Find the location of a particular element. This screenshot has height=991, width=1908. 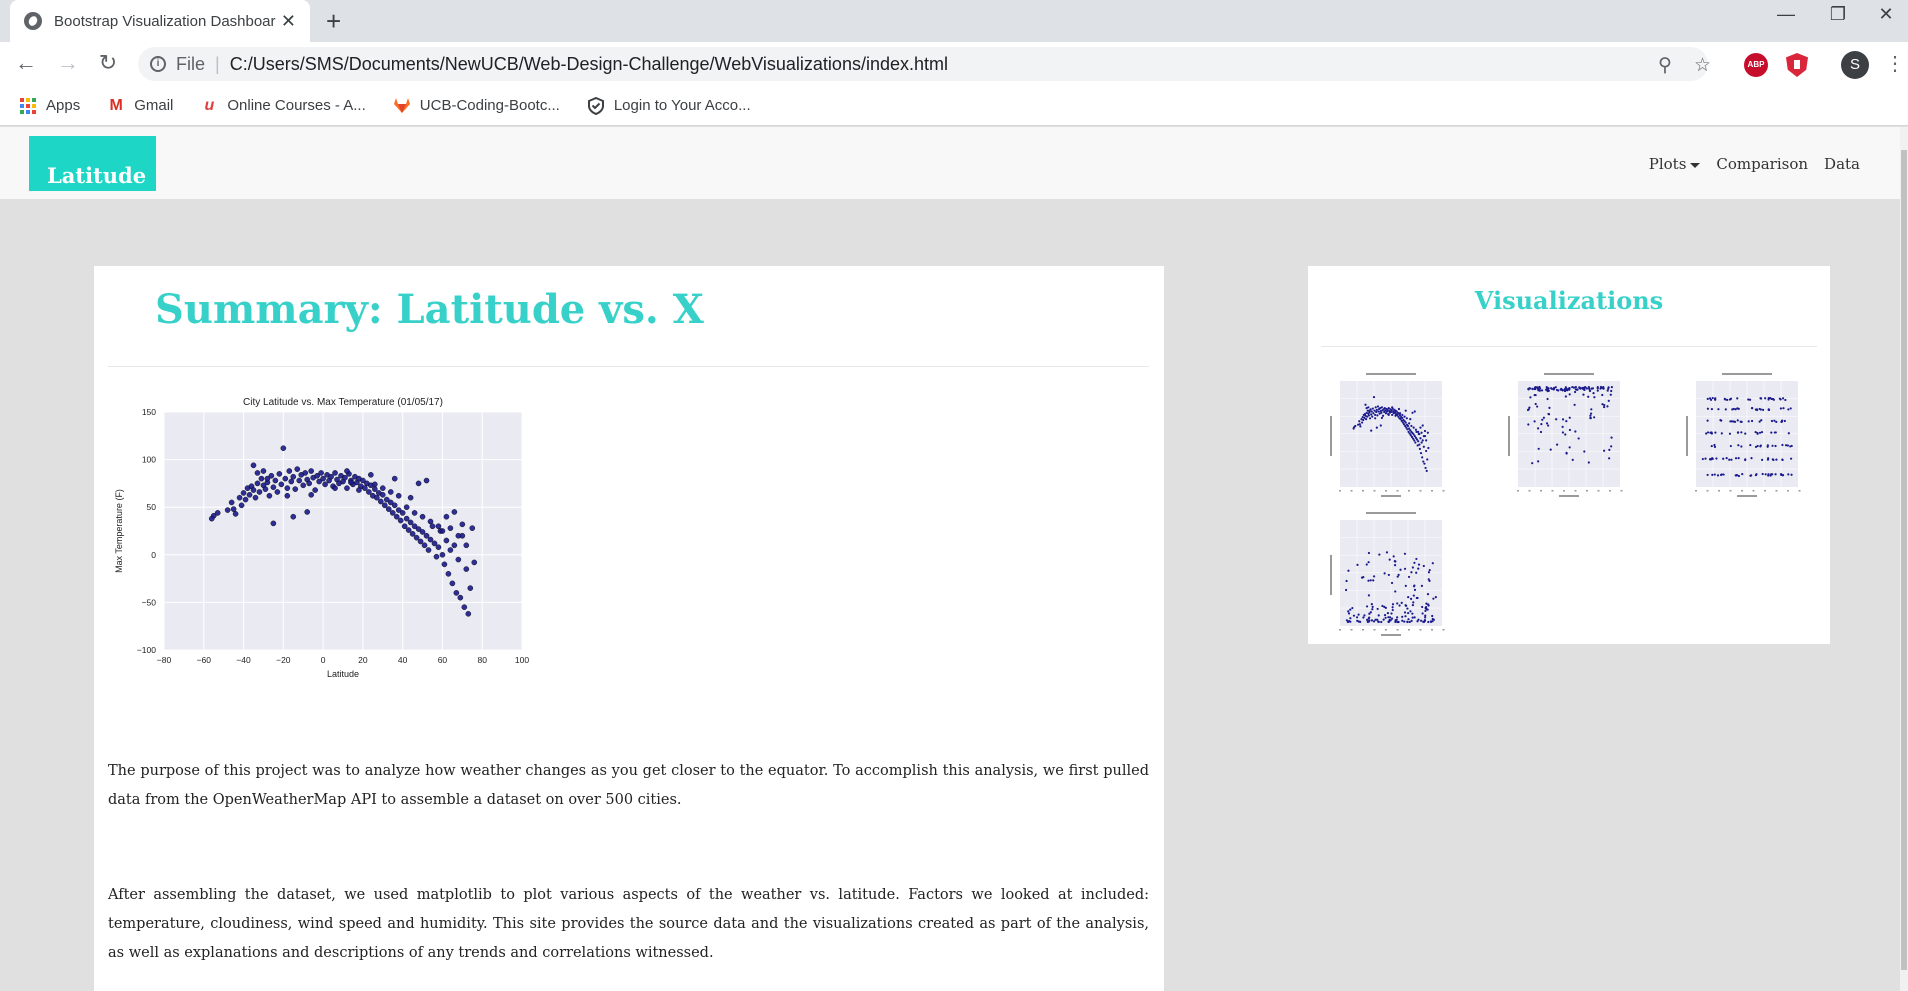

bookmark-star-icon: ☆ is located at coordinates (1703, 65).